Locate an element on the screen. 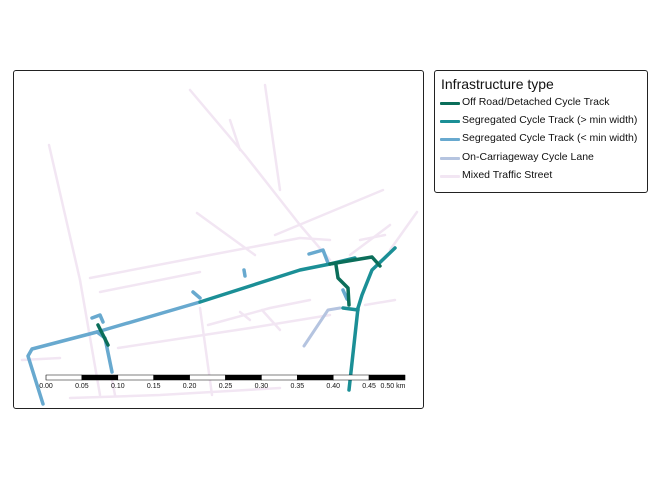 This screenshot has height=480, width=672. legend-label: Off Road/Detached Cycle Track is located at coordinates (536, 102).